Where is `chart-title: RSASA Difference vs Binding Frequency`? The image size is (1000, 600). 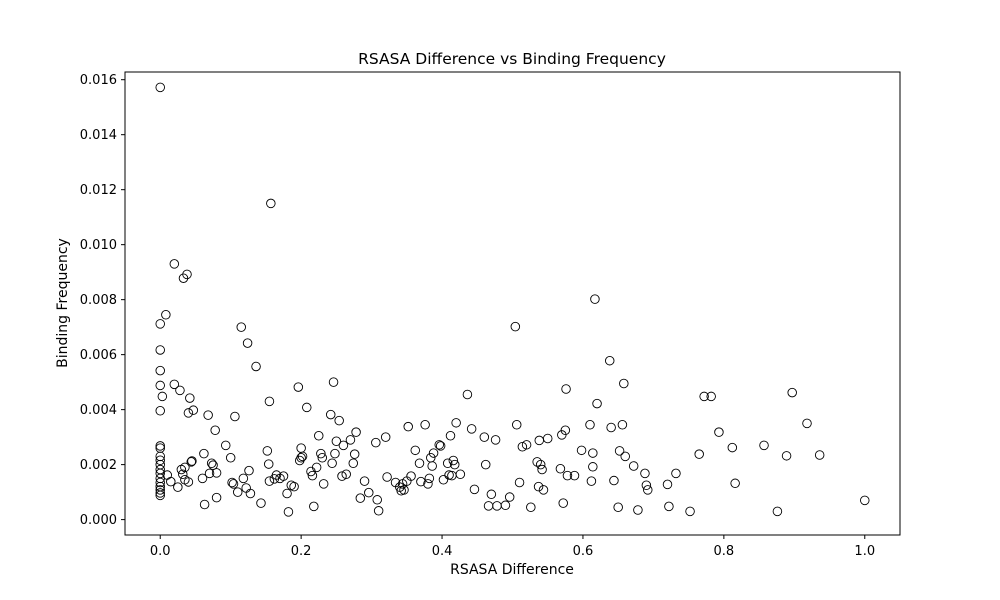 chart-title: RSASA Difference vs Binding Frequency is located at coordinates (512, 59).